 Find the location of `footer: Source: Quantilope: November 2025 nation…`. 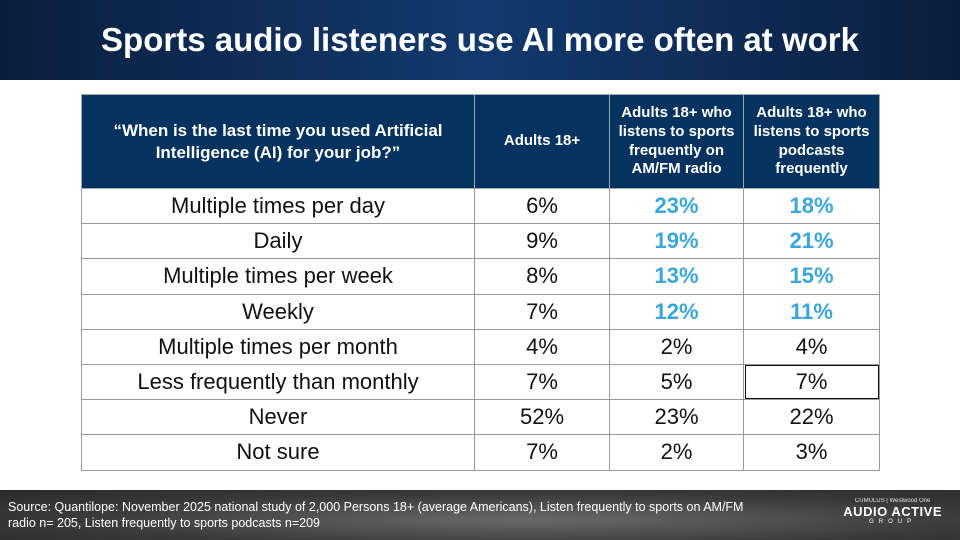

footer: Source: Quantilope: November 2025 nation… is located at coordinates (480, 515).